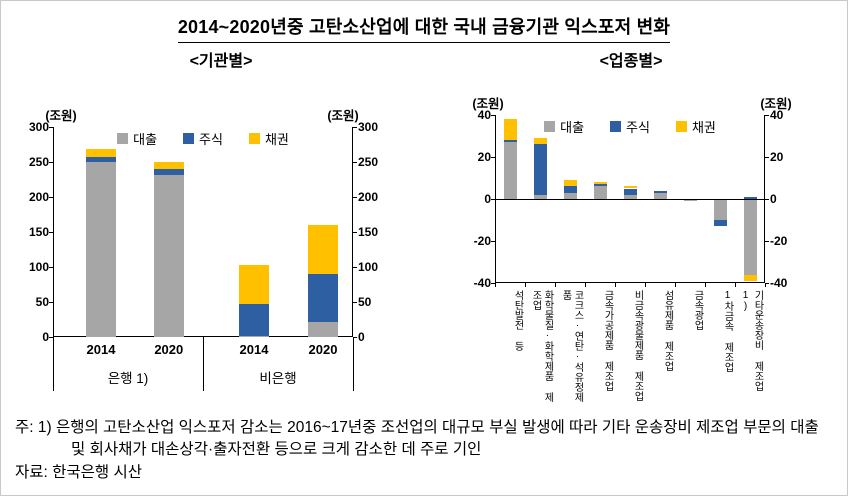  What do you see at coordinates (424, 28) in the screenshot?
I see `page-title-row: 2014~2020년중 고탄소산업에 대한 국내 금융기관 익스포저 변화` at bounding box center [424, 28].